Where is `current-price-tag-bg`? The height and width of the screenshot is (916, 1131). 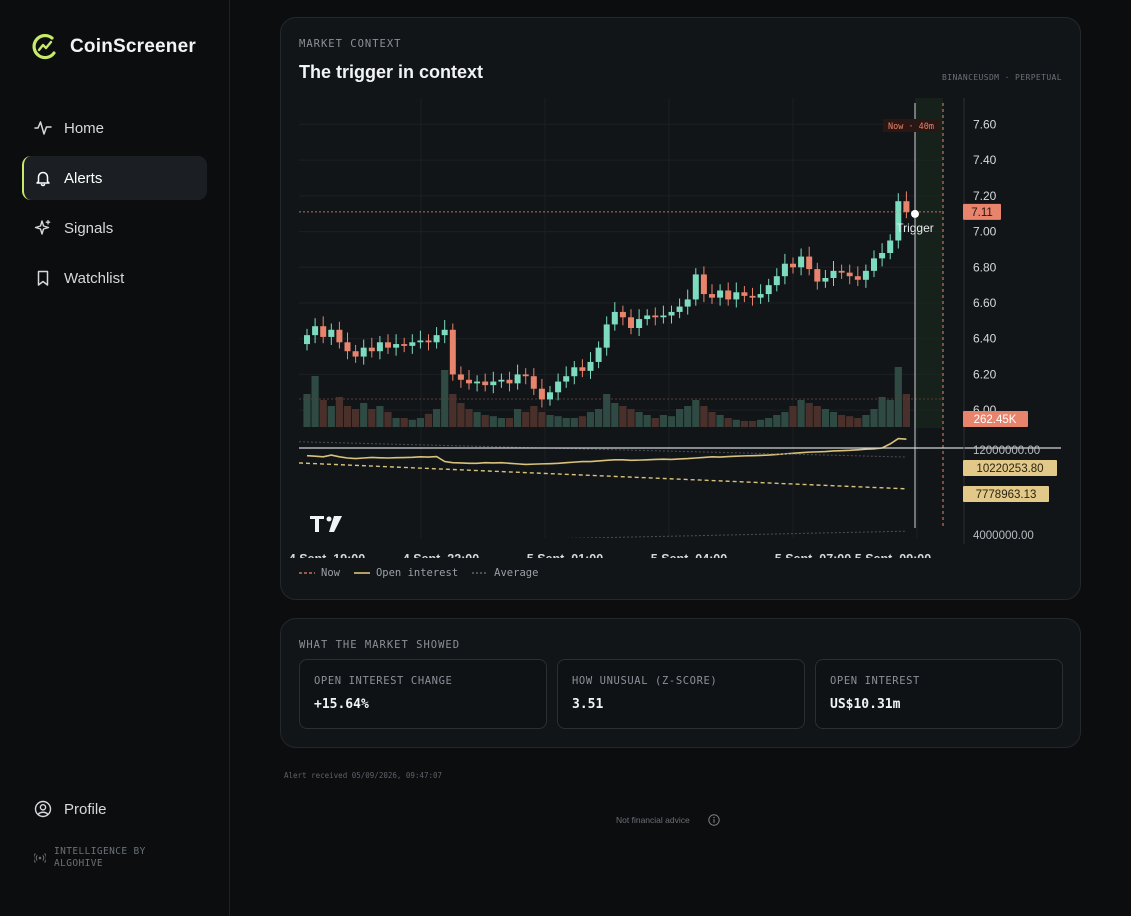 current-price-tag-bg is located at coordinates (982, 211).